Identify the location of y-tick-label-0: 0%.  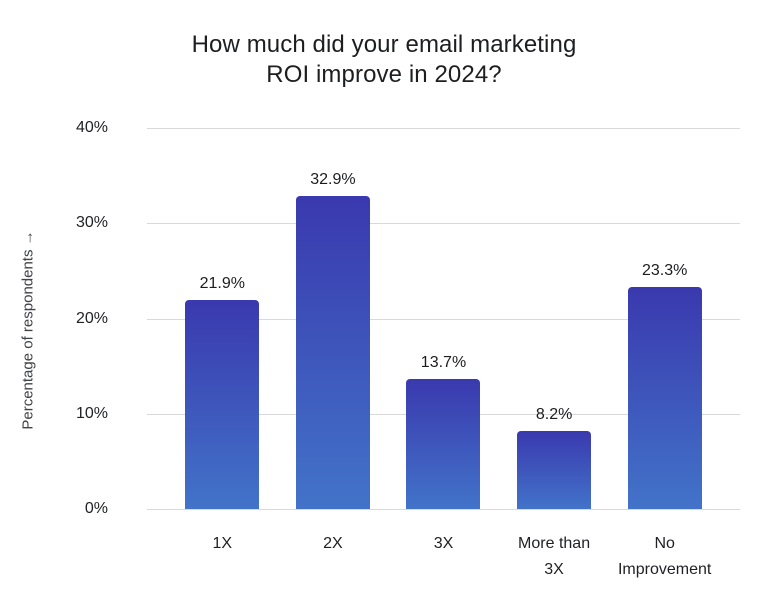
(96, 508).